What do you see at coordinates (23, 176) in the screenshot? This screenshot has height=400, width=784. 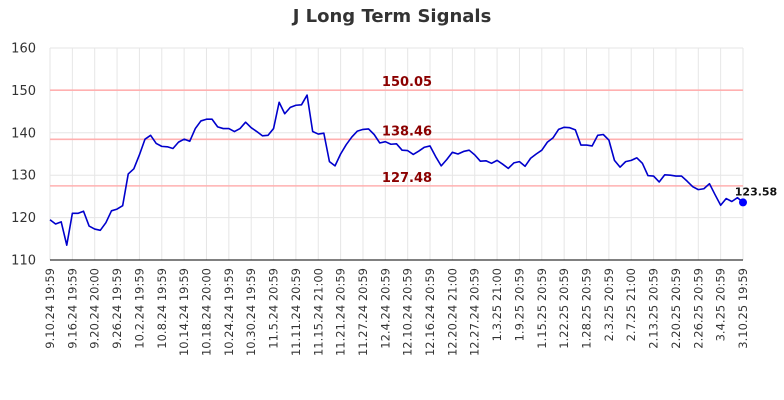 I see `y-tick-label: 130` at bounding box center [23, 176].